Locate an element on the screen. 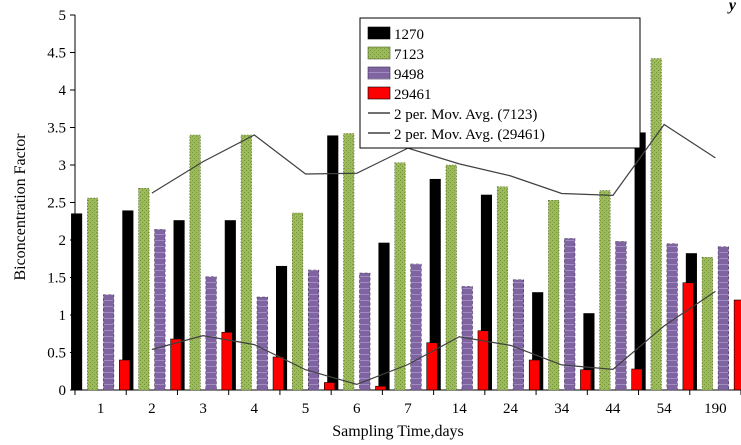  y-tick-label: 4.5 is located at coordinates (56, 54).